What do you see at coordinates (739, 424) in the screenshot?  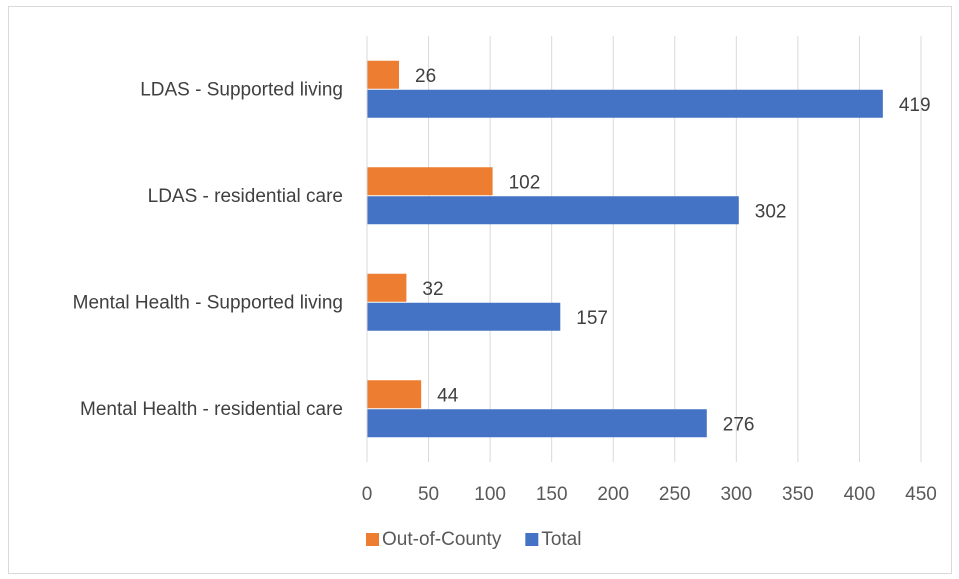 I see `data-label-total-mental-health-residential-care: 276` at bounding box center [739, 424].